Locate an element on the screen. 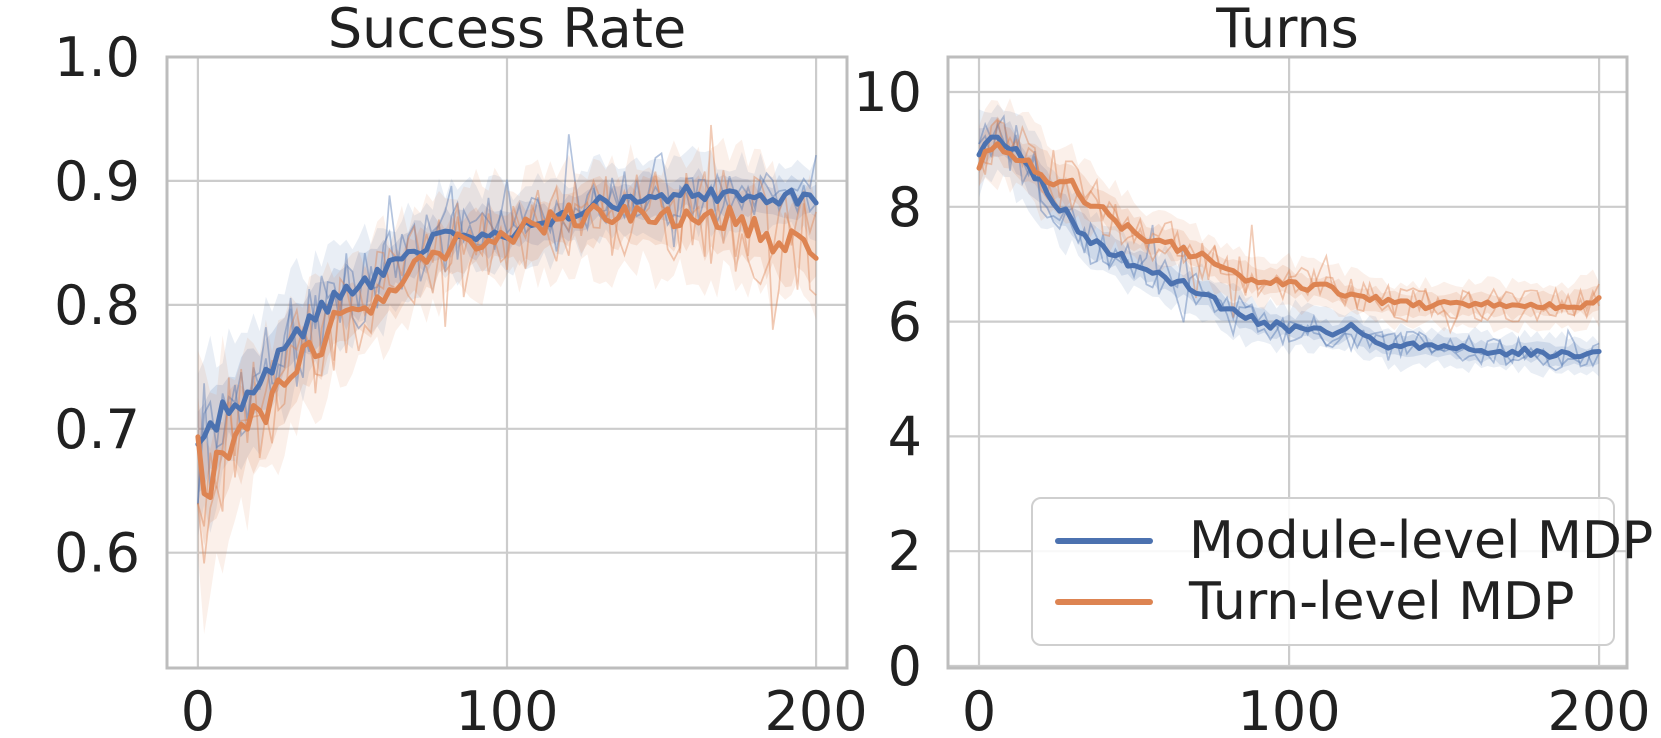 Image resolution: width=1661 pixels, height=738 pixels. mean-line-module-level-mdp is located at coordinates (1289, 247).